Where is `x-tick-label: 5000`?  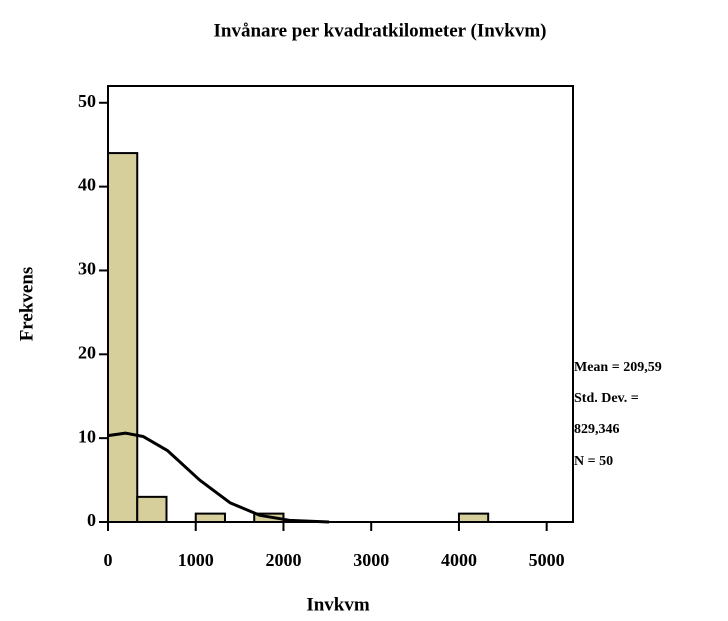
x-tick-label: 5000 is located at coordinates (547, 560).